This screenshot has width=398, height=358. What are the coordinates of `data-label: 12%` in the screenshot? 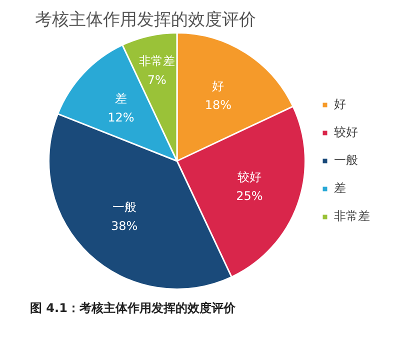 It's located at (121, 117).